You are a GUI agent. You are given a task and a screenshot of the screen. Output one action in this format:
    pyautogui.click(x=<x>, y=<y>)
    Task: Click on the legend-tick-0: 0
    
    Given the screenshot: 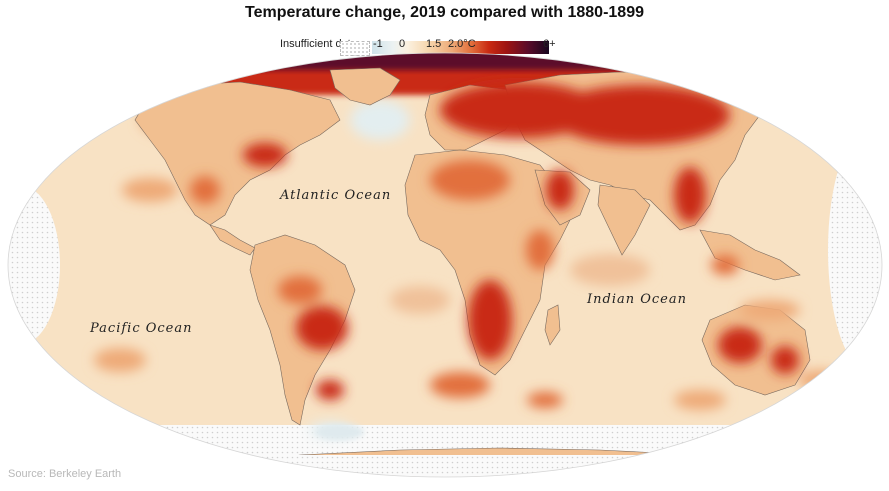 What is the action you would take?
    pyautogui.click(x=402, y=44)
    